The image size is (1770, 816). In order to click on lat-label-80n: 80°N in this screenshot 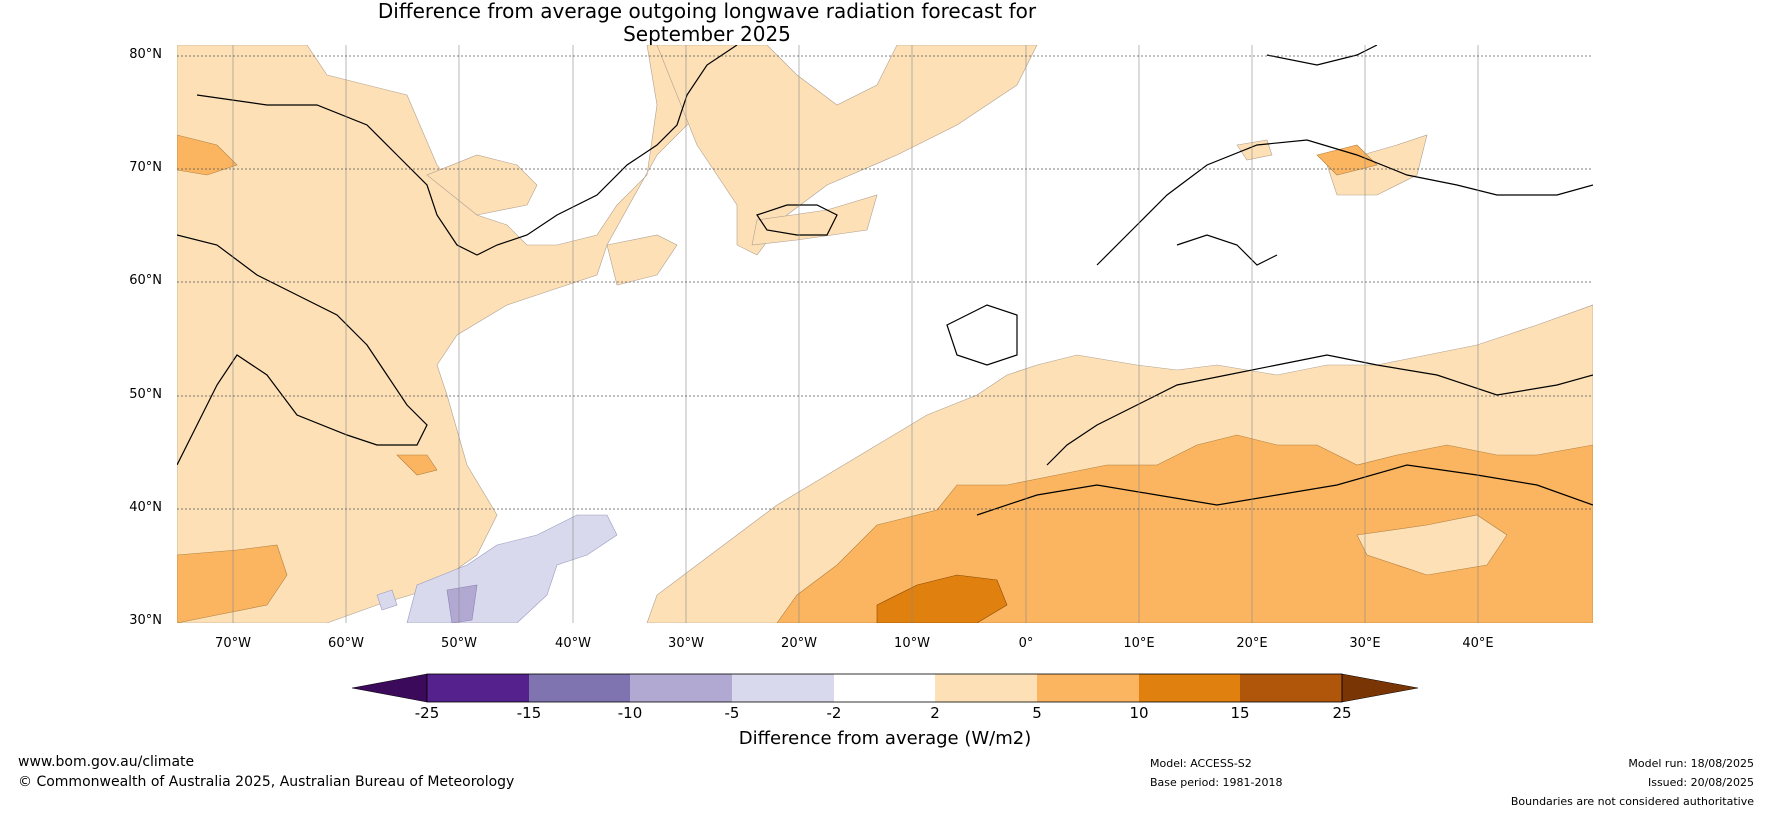, I will do `click(145, 54)`.